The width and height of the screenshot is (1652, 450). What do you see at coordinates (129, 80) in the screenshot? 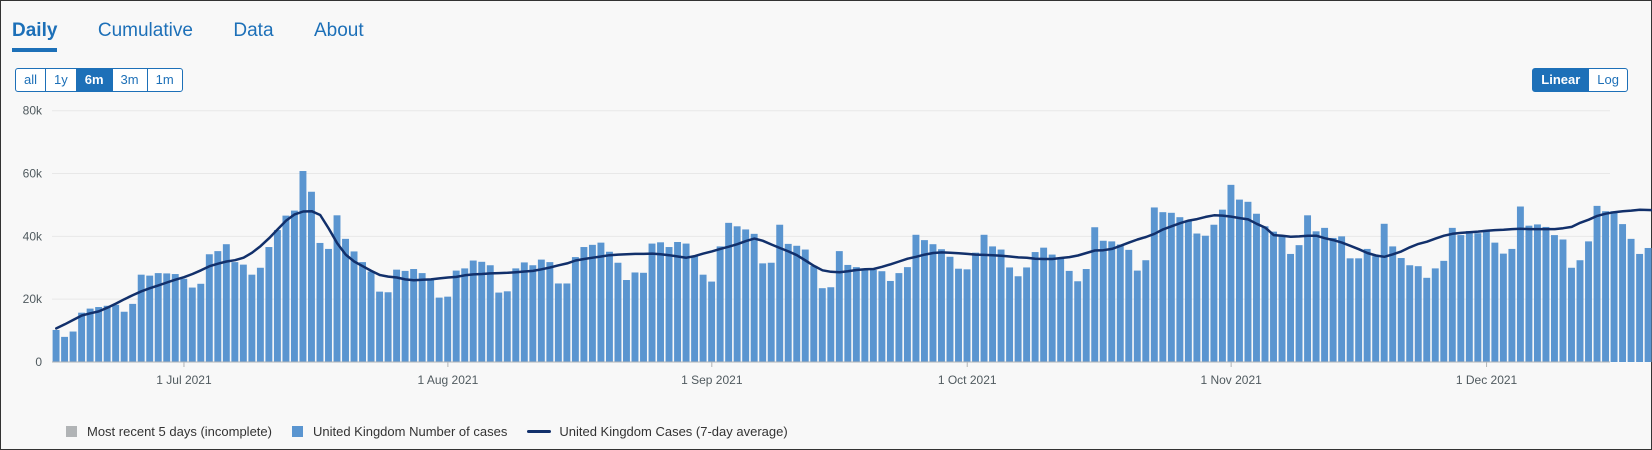
I see `range-3m-button: 3m` at bounding box center [129, 80].